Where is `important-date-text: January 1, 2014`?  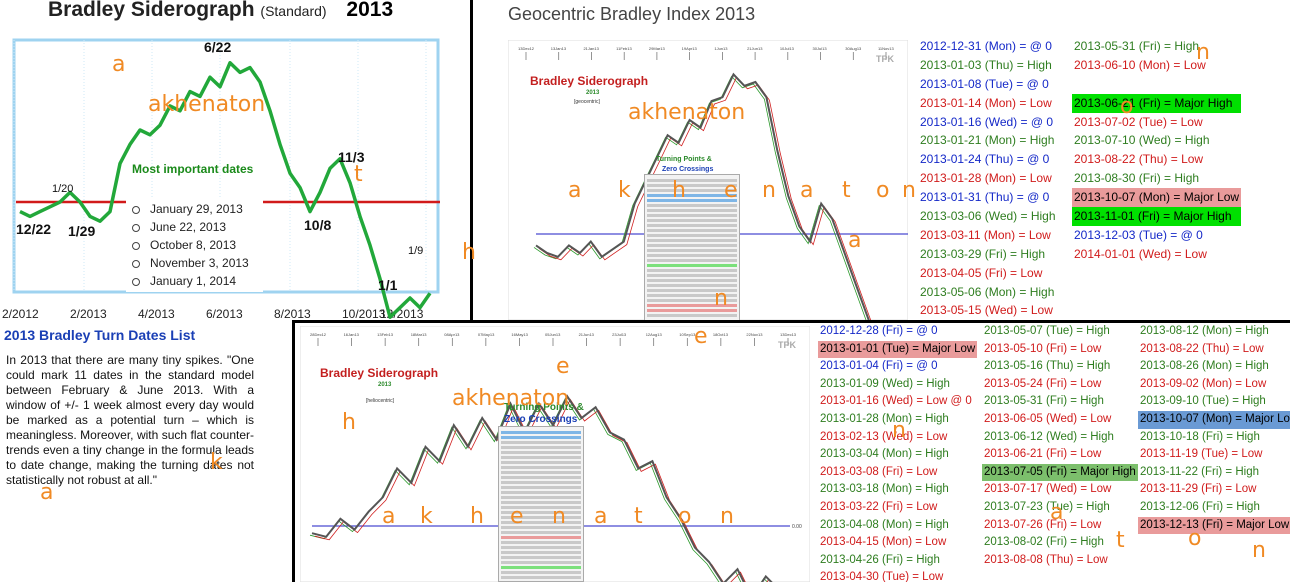
important-date-text: January 1, 2014 is located at coordinates (193, 281).